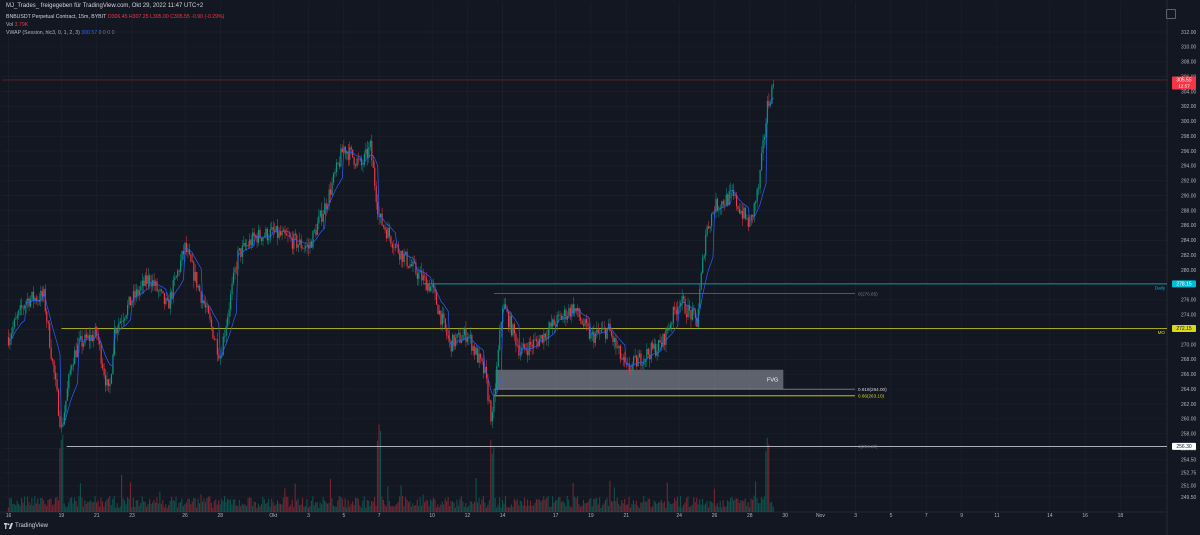  What do you see at coordinates (1189, 241) in the screenshot?
I see `y-tick-label: 284.00` at bounding box center [1189, 241].